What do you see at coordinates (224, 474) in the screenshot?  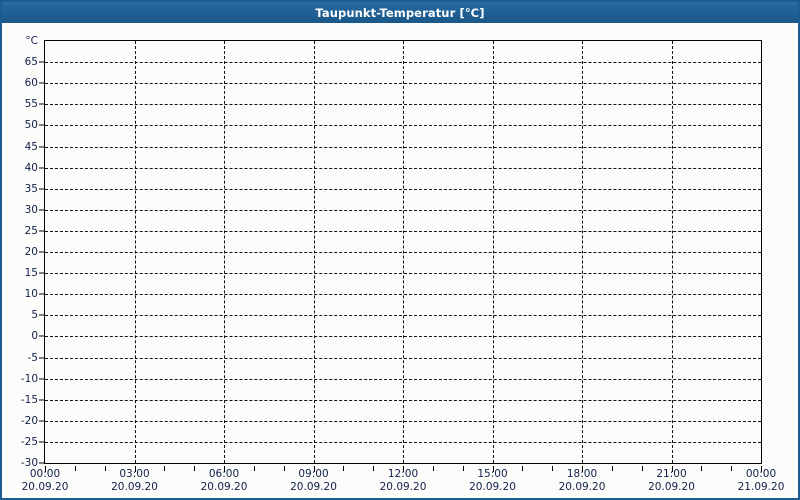 I see `x-axis-tick-time: 06:00` at bounding box center [224, 474].